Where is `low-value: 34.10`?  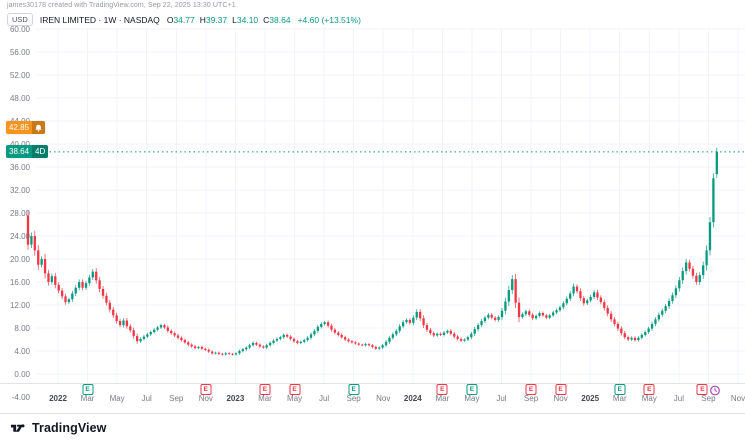
low-value: 34.10 is located at coordinates (247, 19).